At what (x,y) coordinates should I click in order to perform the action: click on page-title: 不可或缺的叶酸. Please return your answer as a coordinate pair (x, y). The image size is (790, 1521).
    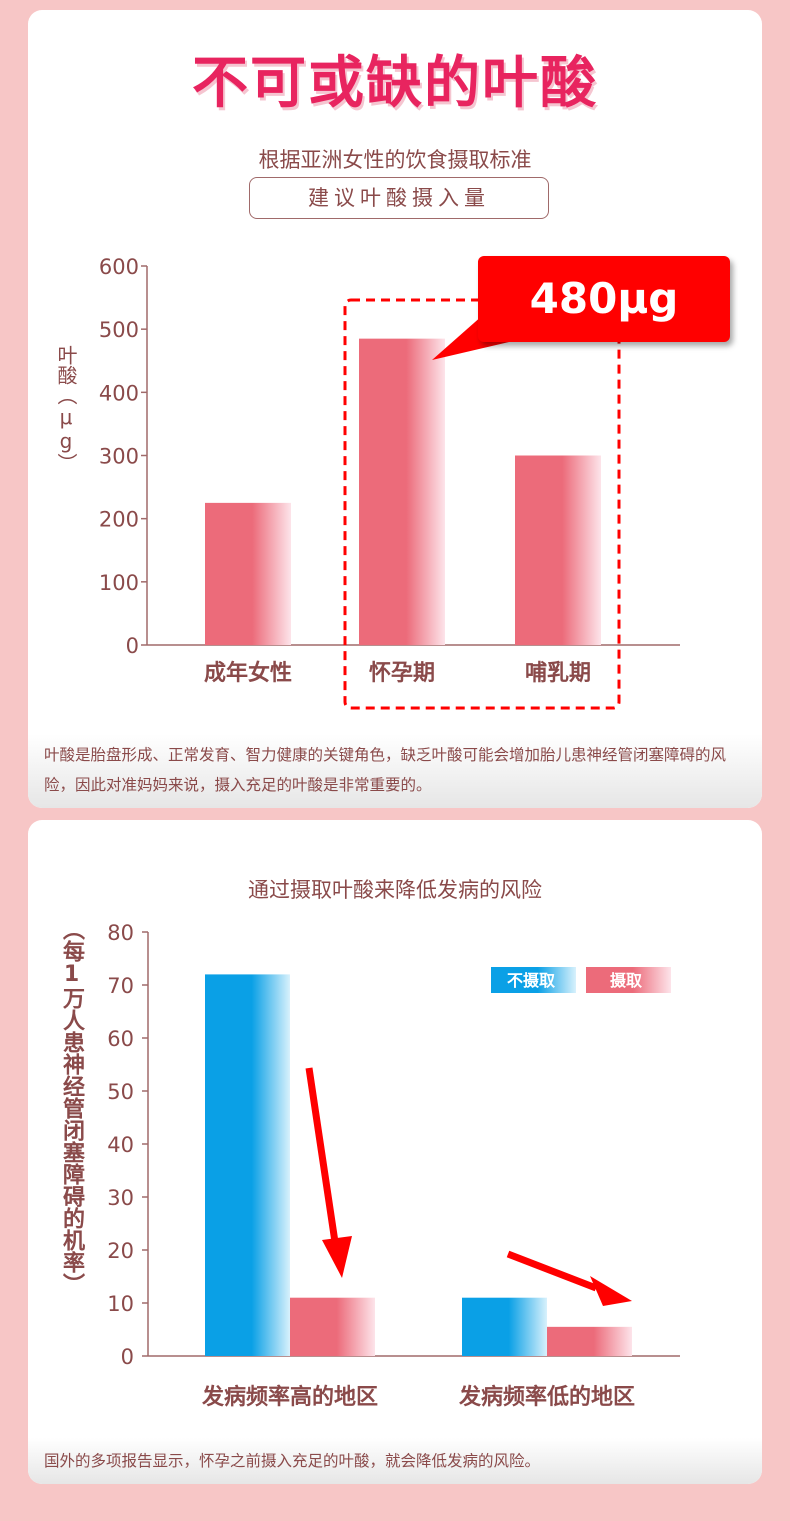
    Looking at the image, I should click on (395, 83).